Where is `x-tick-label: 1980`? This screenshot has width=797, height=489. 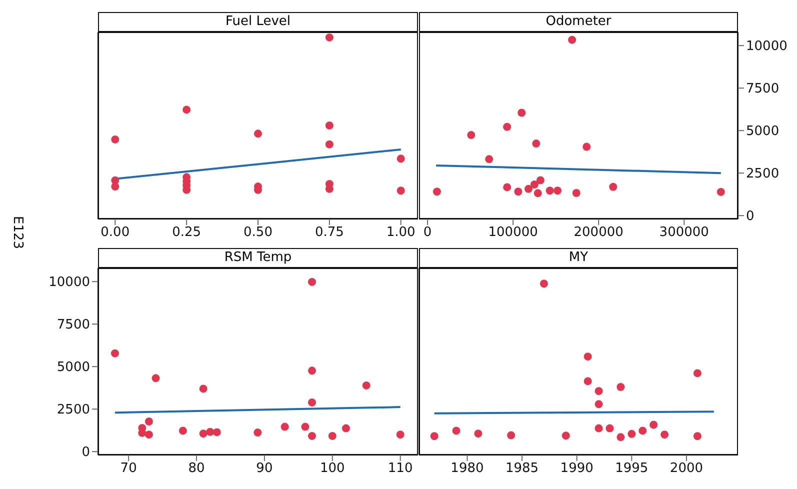 x-tick-label: 1980 is located at coordinates (467, 468).